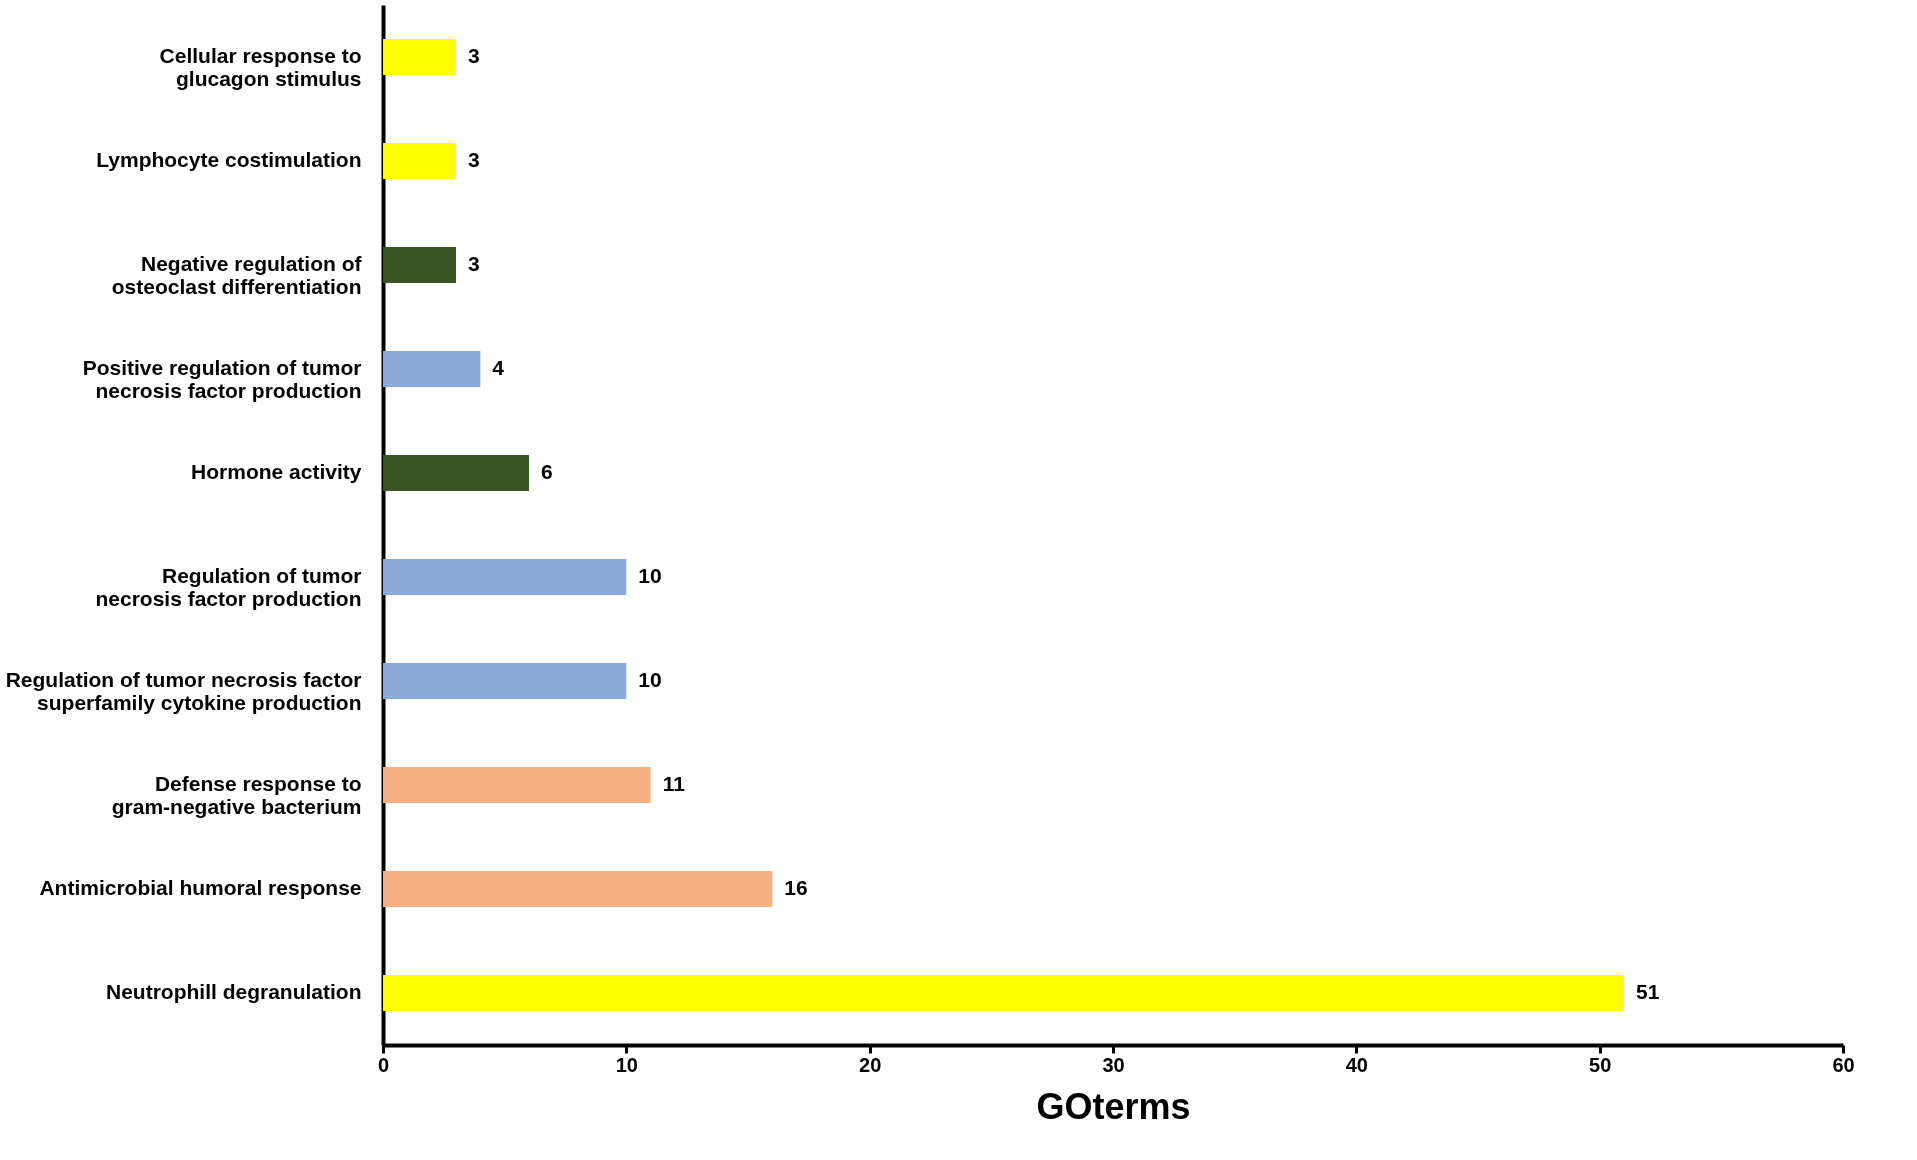  I want to click on x-tick-label: 60, so click(1843, 1064).